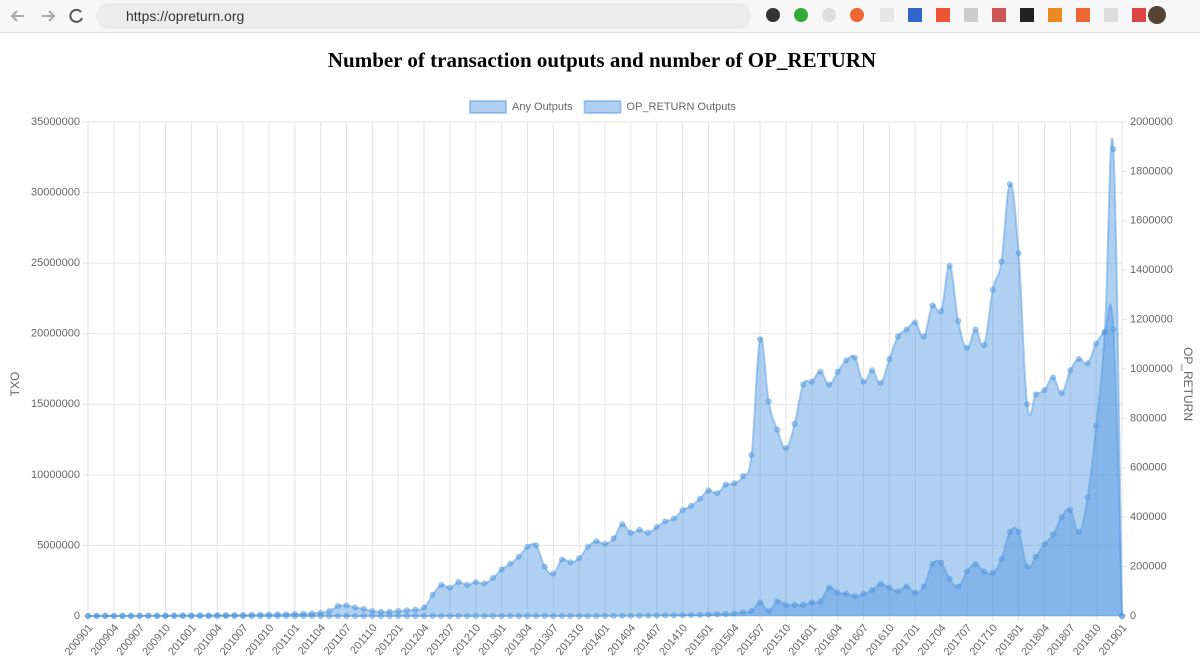 Image resolution: width=1200 pixels, height=664 pixels. What do you see at coordinates (659, 107) in the screenshot?
I see `legend-item: OP_RETURN Outputs` at bounding box center [659, 107].